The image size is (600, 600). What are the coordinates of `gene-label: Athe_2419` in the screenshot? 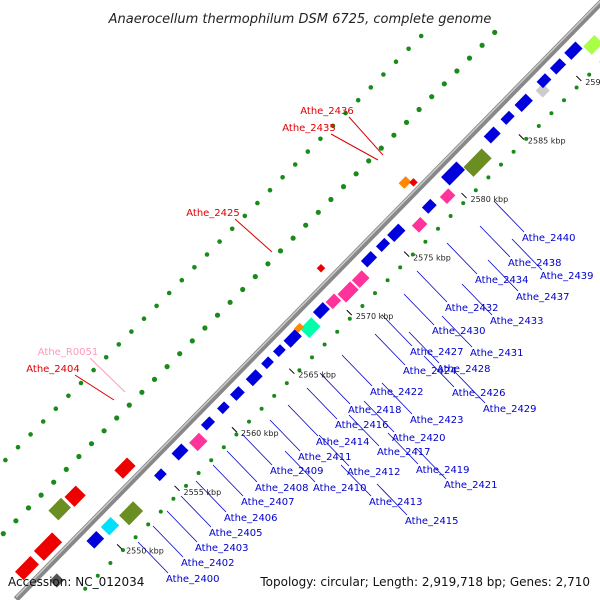 It's located at (443, 470).